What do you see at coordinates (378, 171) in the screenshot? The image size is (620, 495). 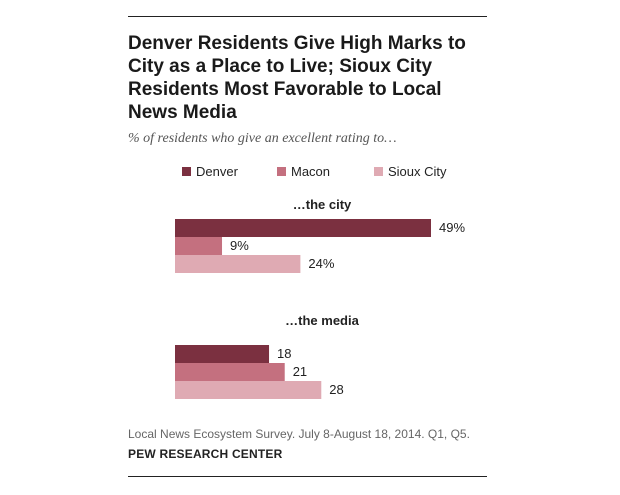 I see `legend-swatch-sioux-city` at bounding box center [378, 171].